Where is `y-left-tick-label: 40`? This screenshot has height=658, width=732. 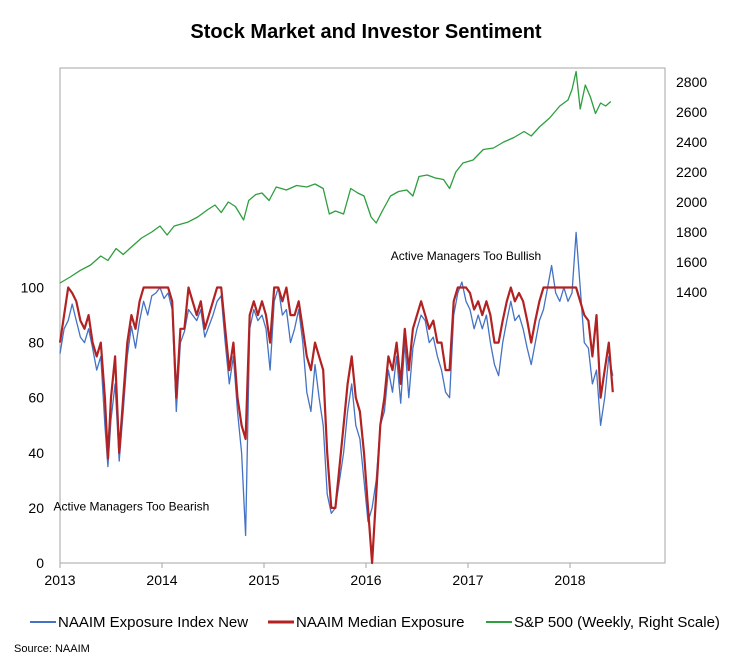
y-left-tick-label: 40 is located at coordinates (36, 453).